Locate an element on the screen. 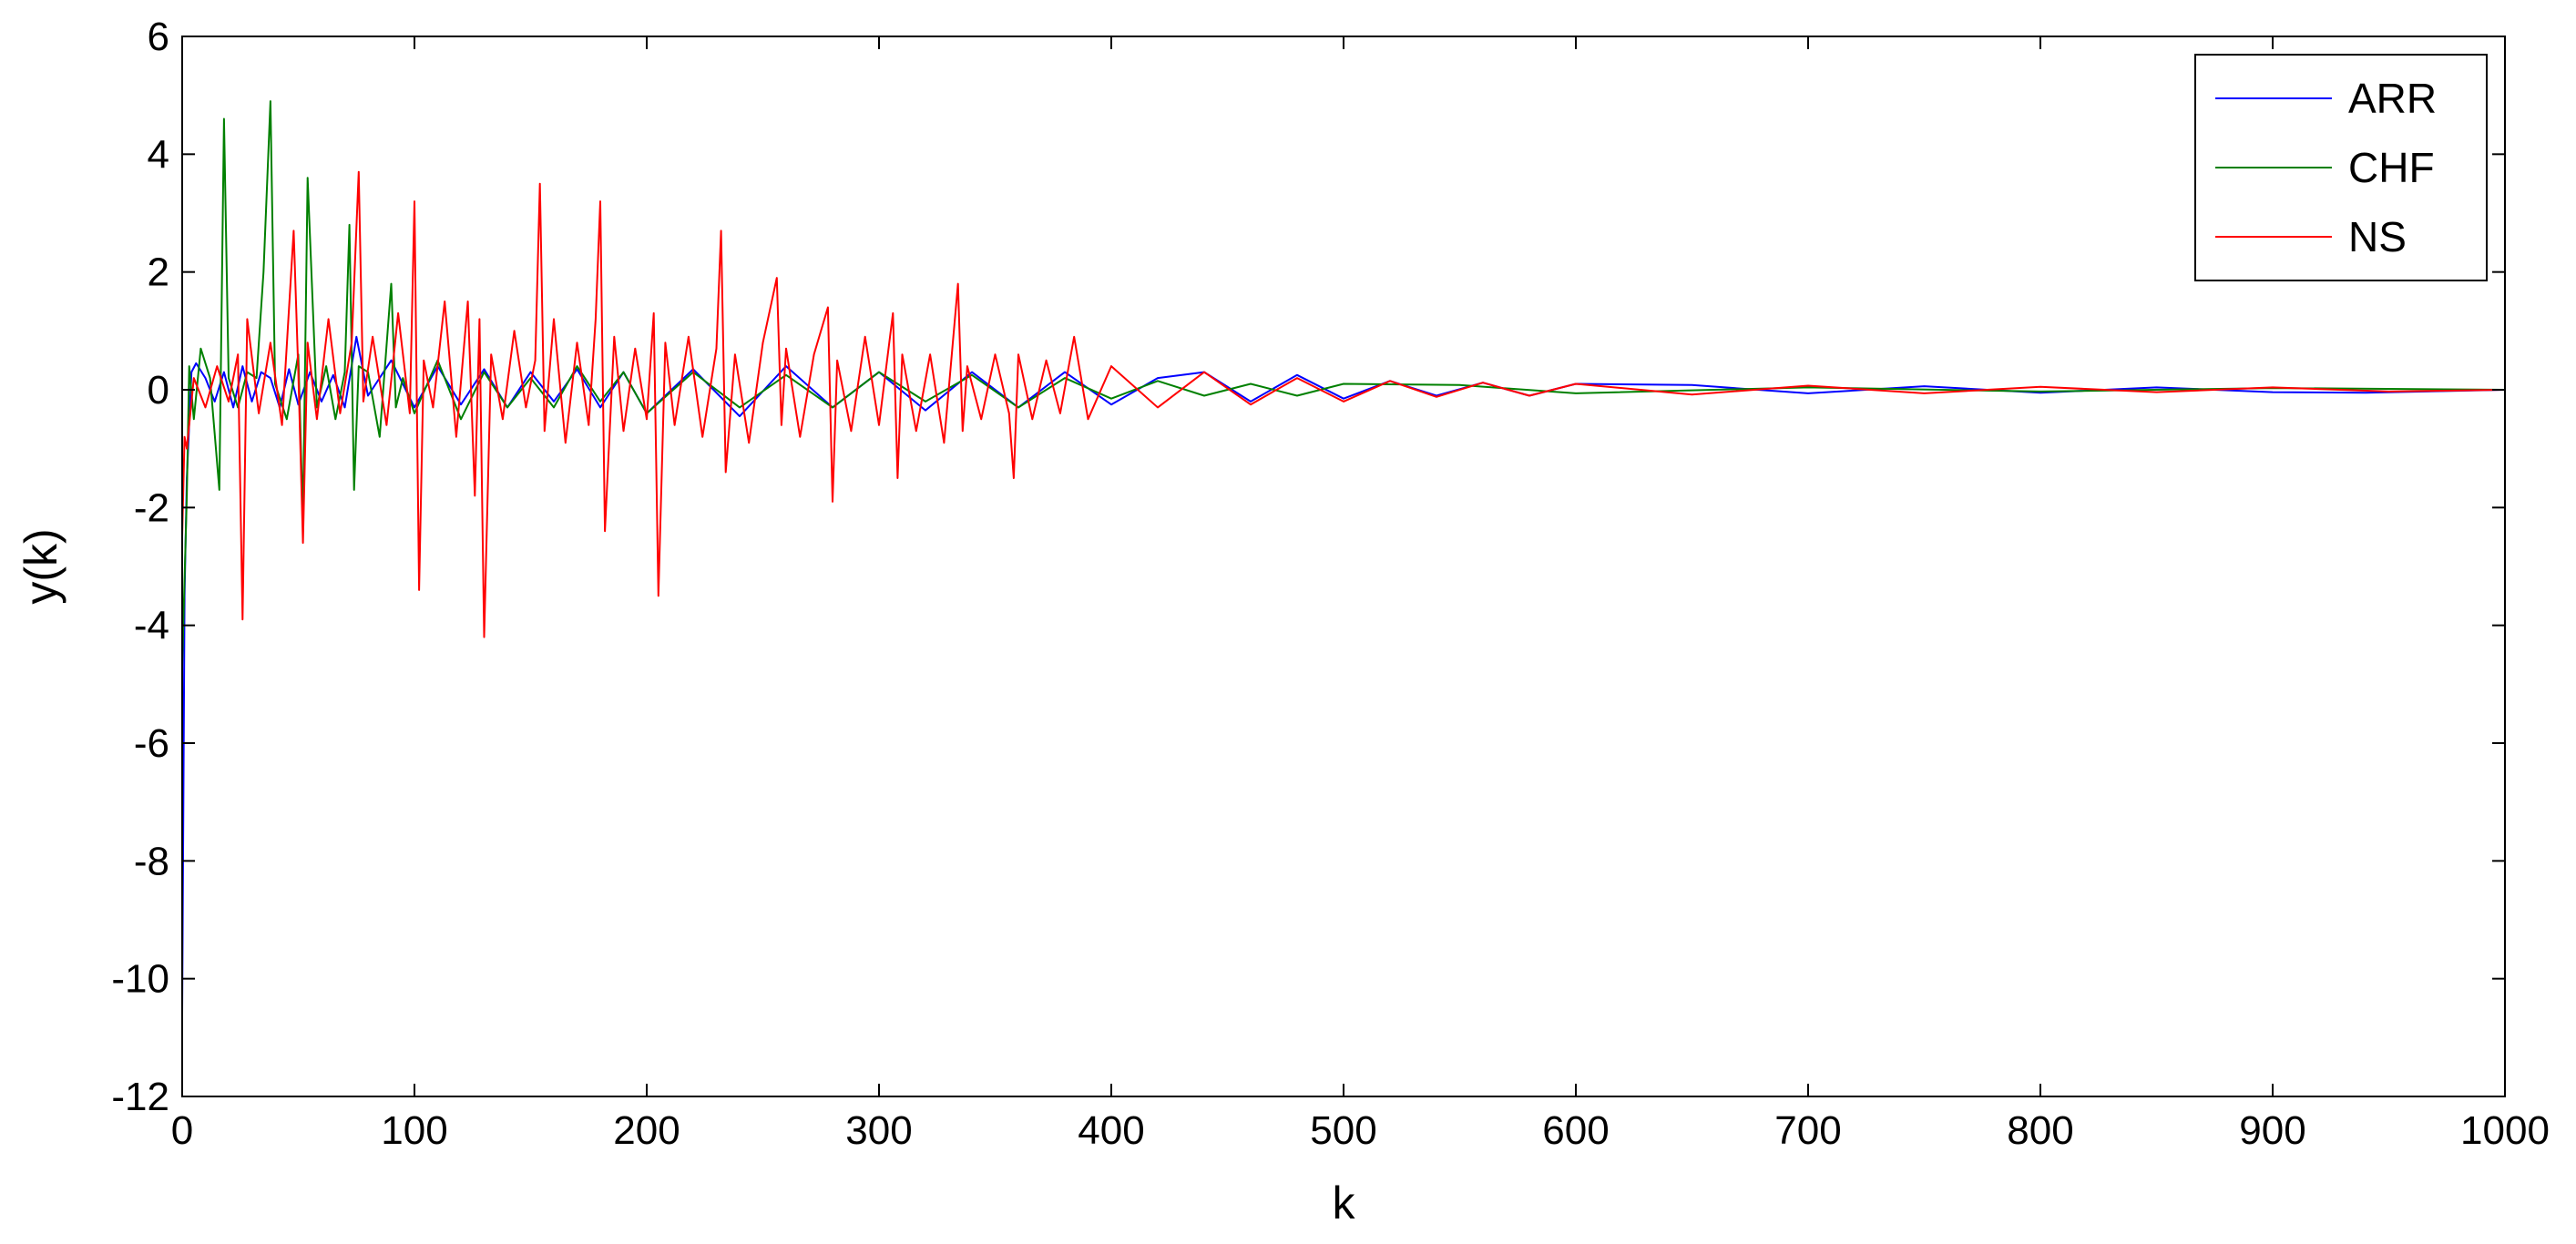 The width and height of the screenshot is (2576, 1244). x-tick-label: 300 is located at coordinates (878, 1130).